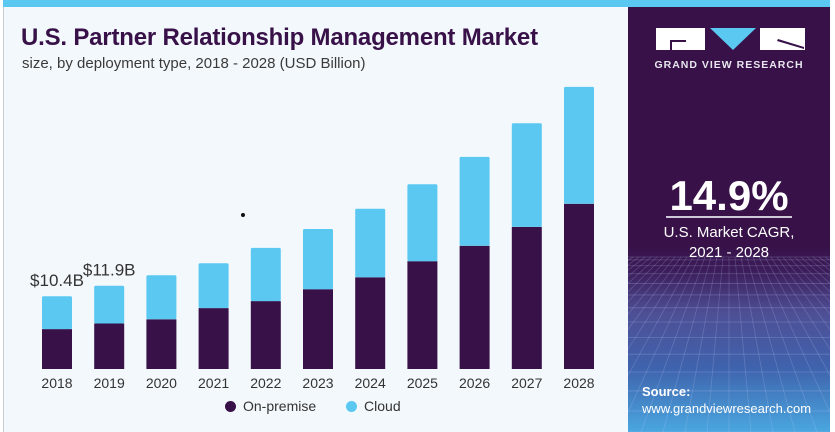  Describe the element at coordinates (727, 408) in the screenshot. I see `source-url: www.grandviewresearch.com` at that location.